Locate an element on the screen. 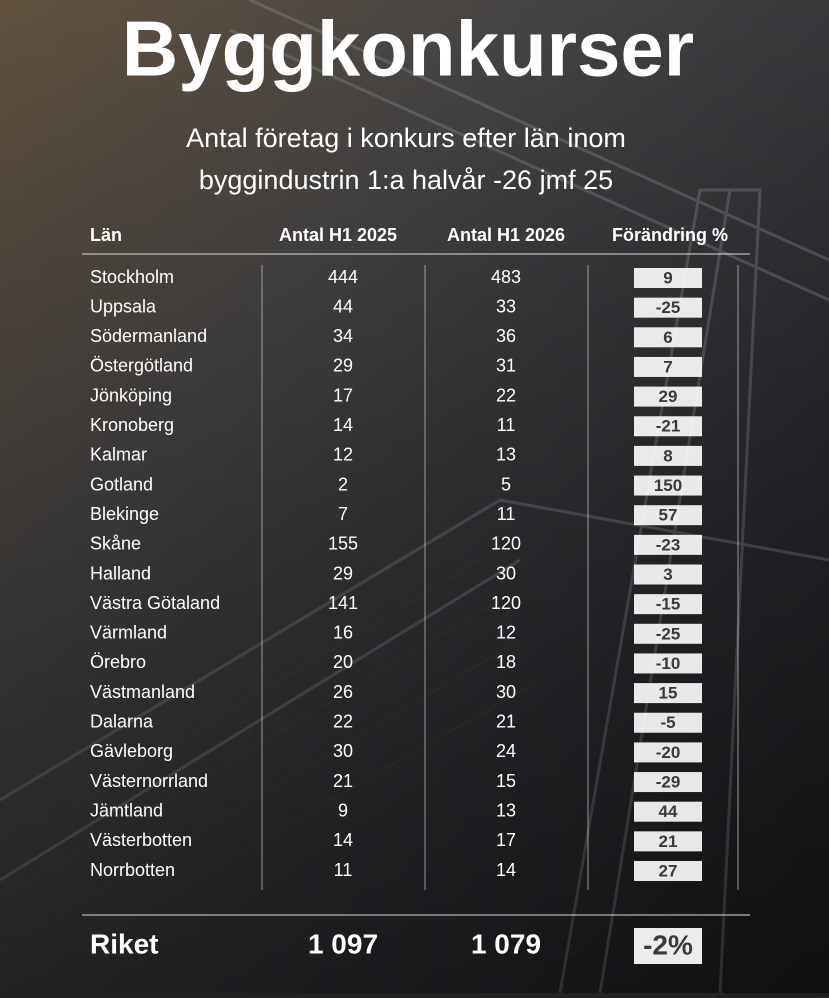 This screenshot has width=829, height=998. change-value: -29 is located at coordinates (668, 782).